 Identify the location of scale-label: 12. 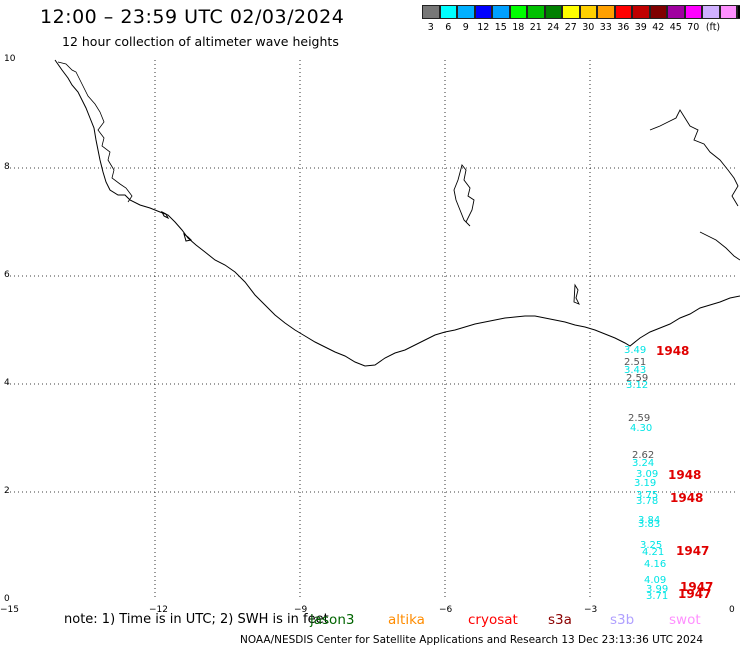
(483, 27).